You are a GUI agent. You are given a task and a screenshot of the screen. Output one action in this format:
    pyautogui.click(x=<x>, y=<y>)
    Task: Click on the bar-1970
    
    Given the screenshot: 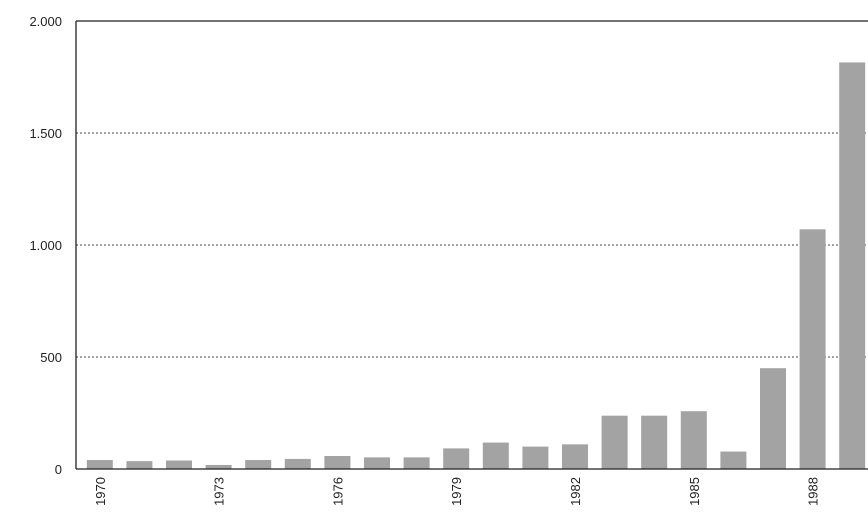 What is the action you would take?
    pyautogui.click(x=99, y=464)
    